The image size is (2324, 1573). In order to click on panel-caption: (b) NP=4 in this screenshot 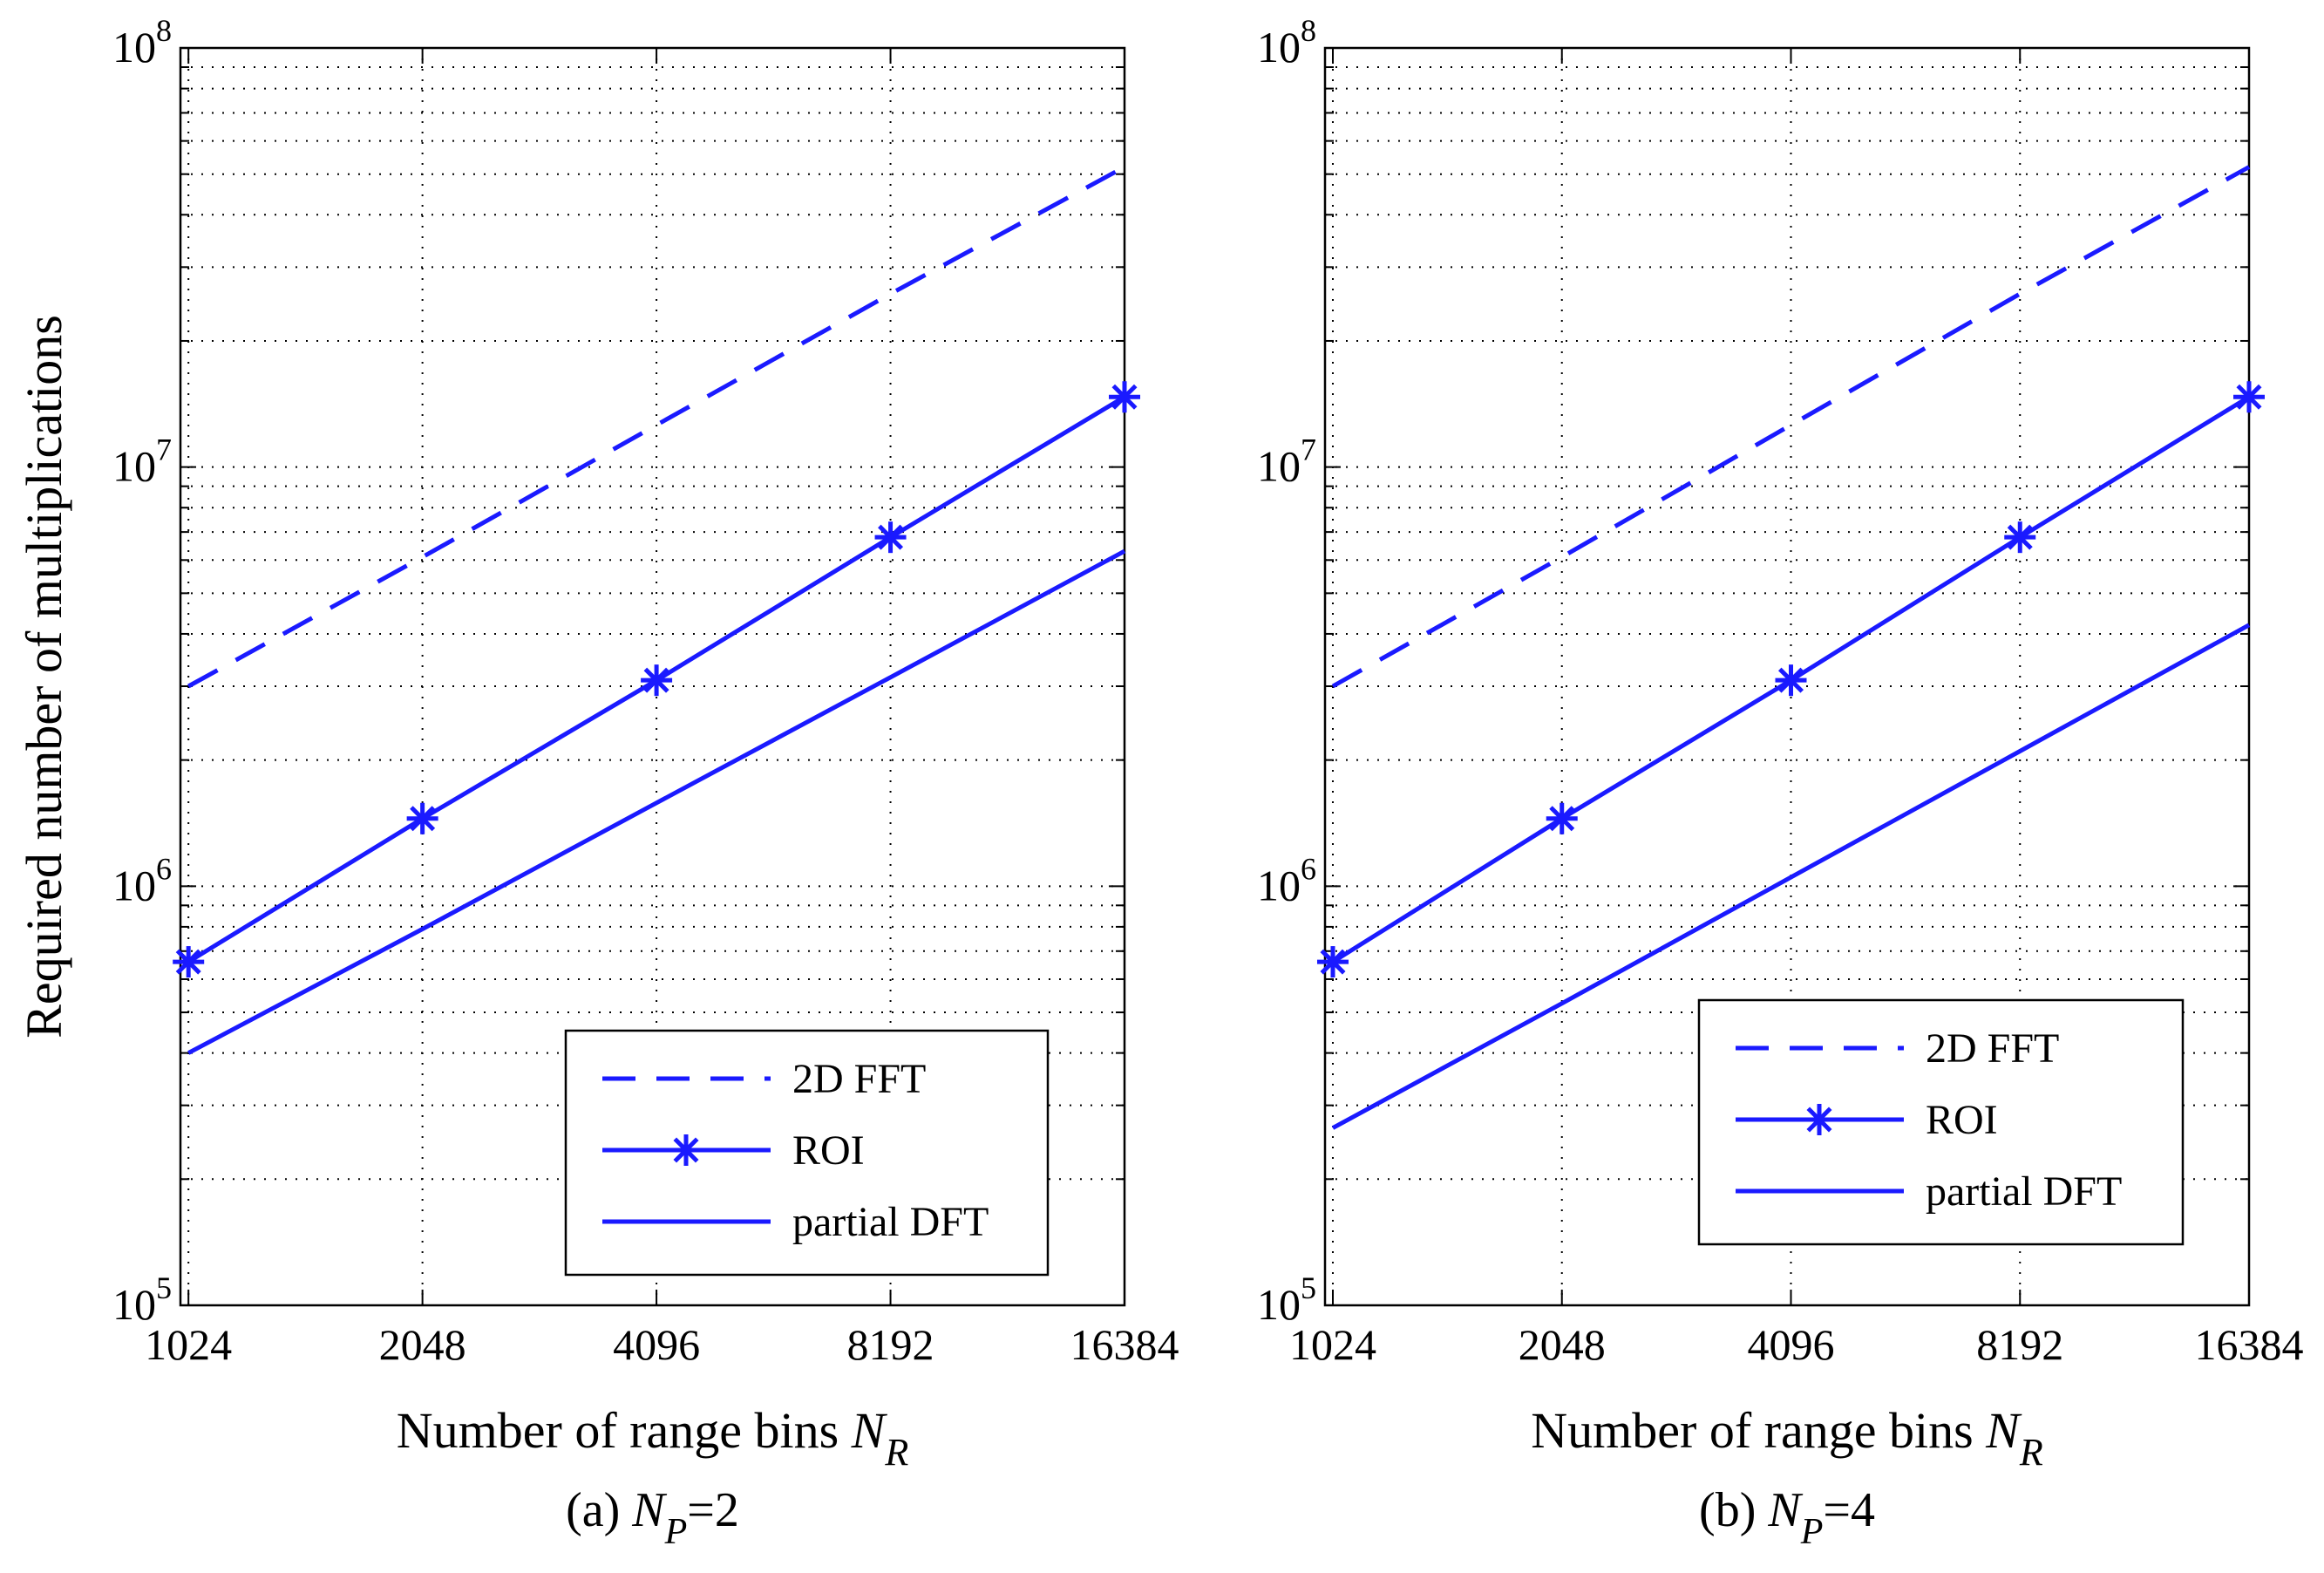, I will do `click(1787, 1517)`.